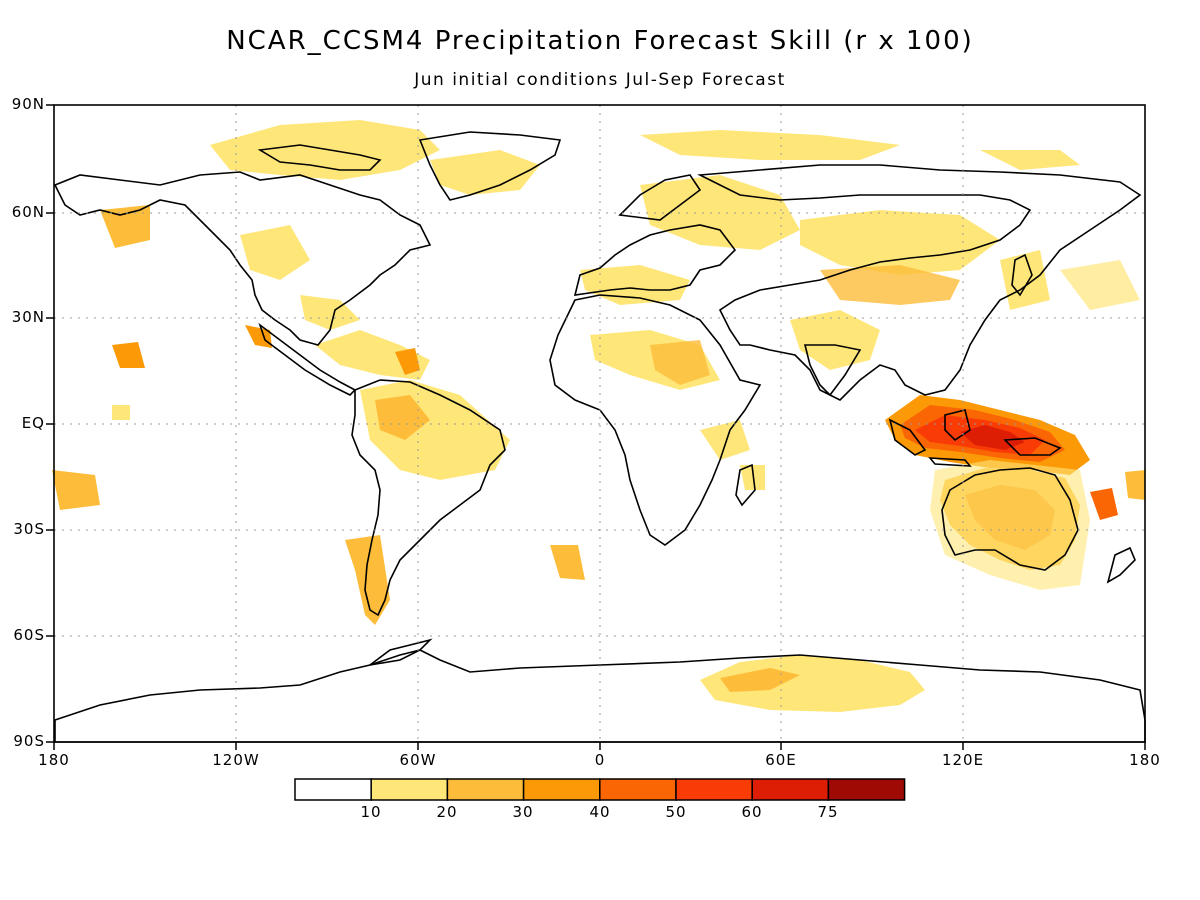 The width and height of the screenshot is (1200, 900). What do you see at coordinates (128, 355) in the screenshot?
I see `shade-pac1` at bounding box center [128, 355].